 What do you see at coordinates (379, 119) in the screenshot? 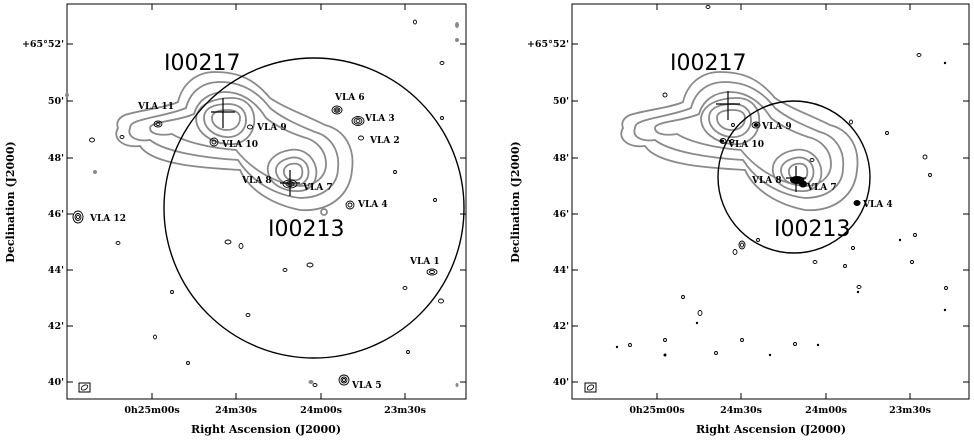
I see `vla-label: VLA 3` at bounding box center [379, 119].